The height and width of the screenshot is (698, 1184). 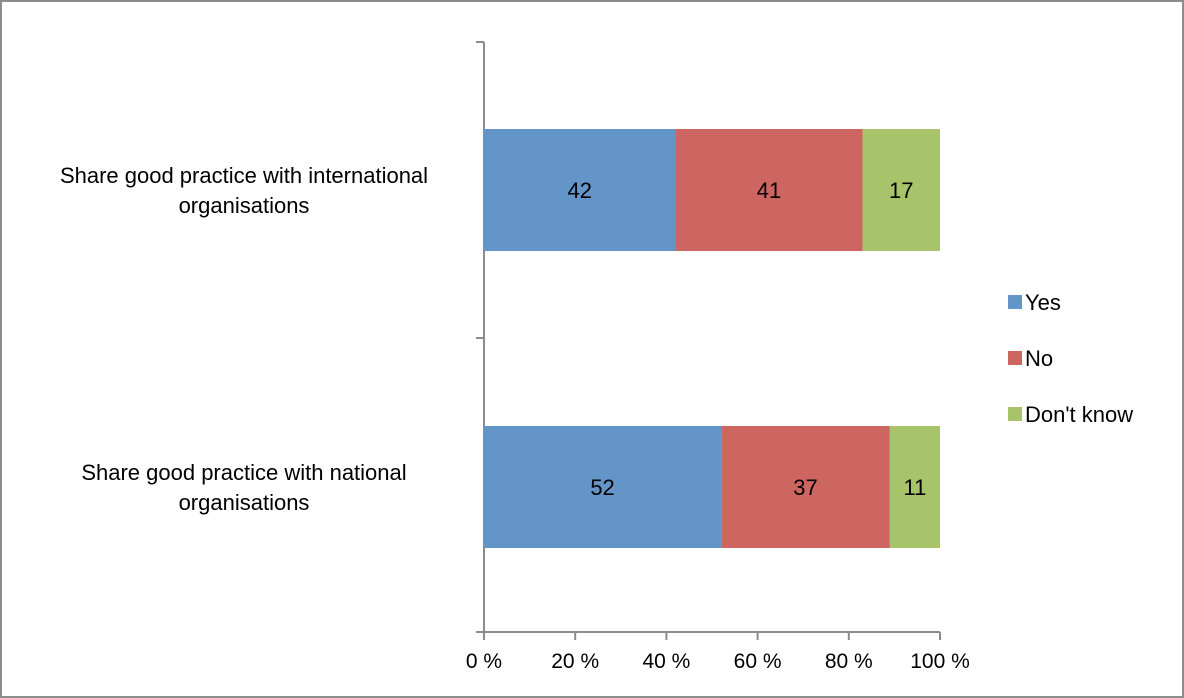 I want to click on x-tick-label: 20 %, so click(x=575, y=661).